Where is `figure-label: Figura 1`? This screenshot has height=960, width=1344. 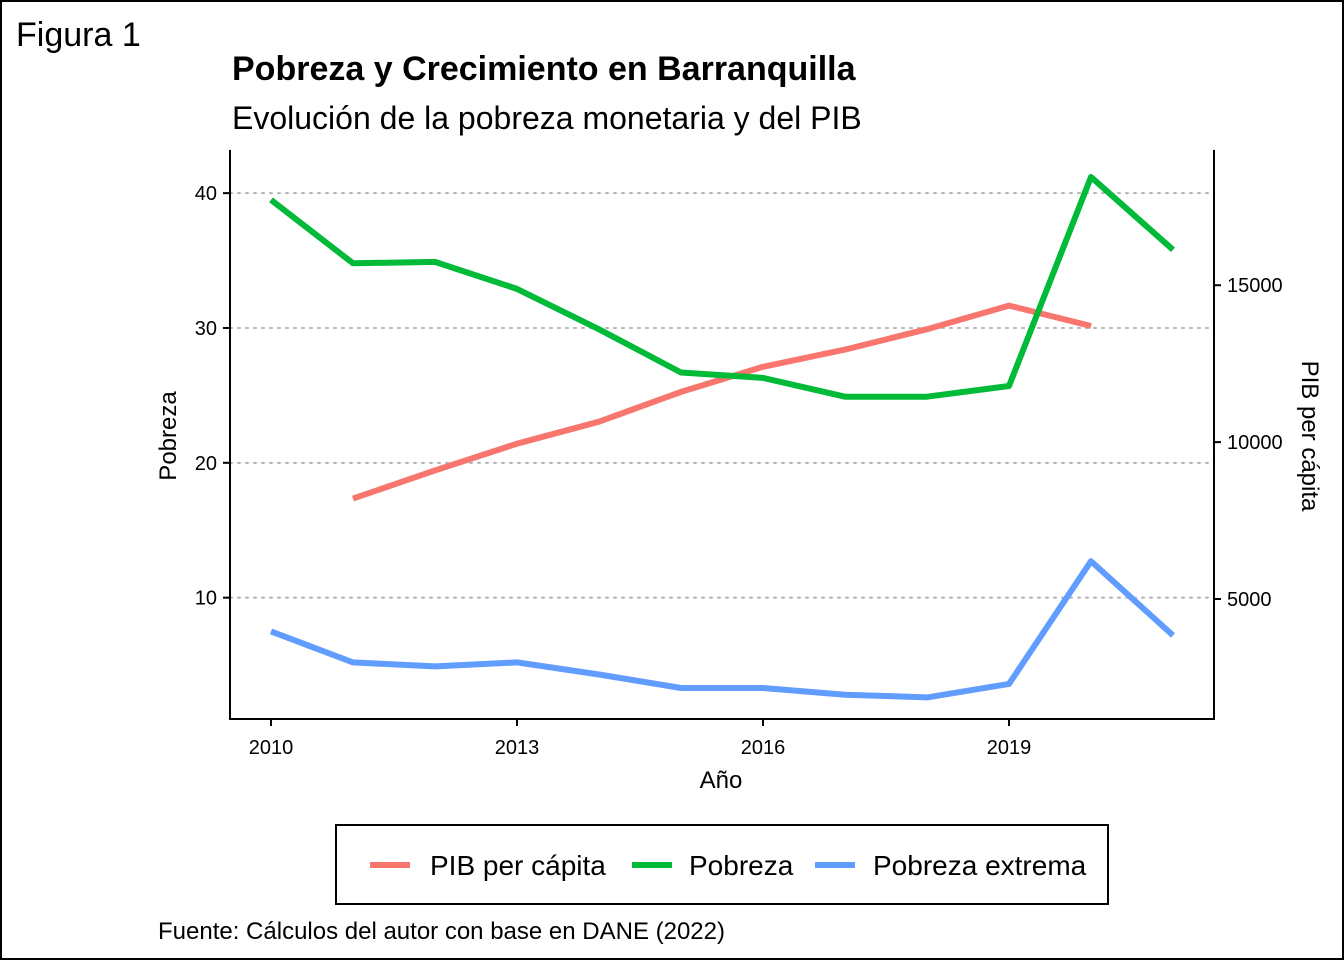
figure-label: Figura 1 is located at coordinates (78, 35).